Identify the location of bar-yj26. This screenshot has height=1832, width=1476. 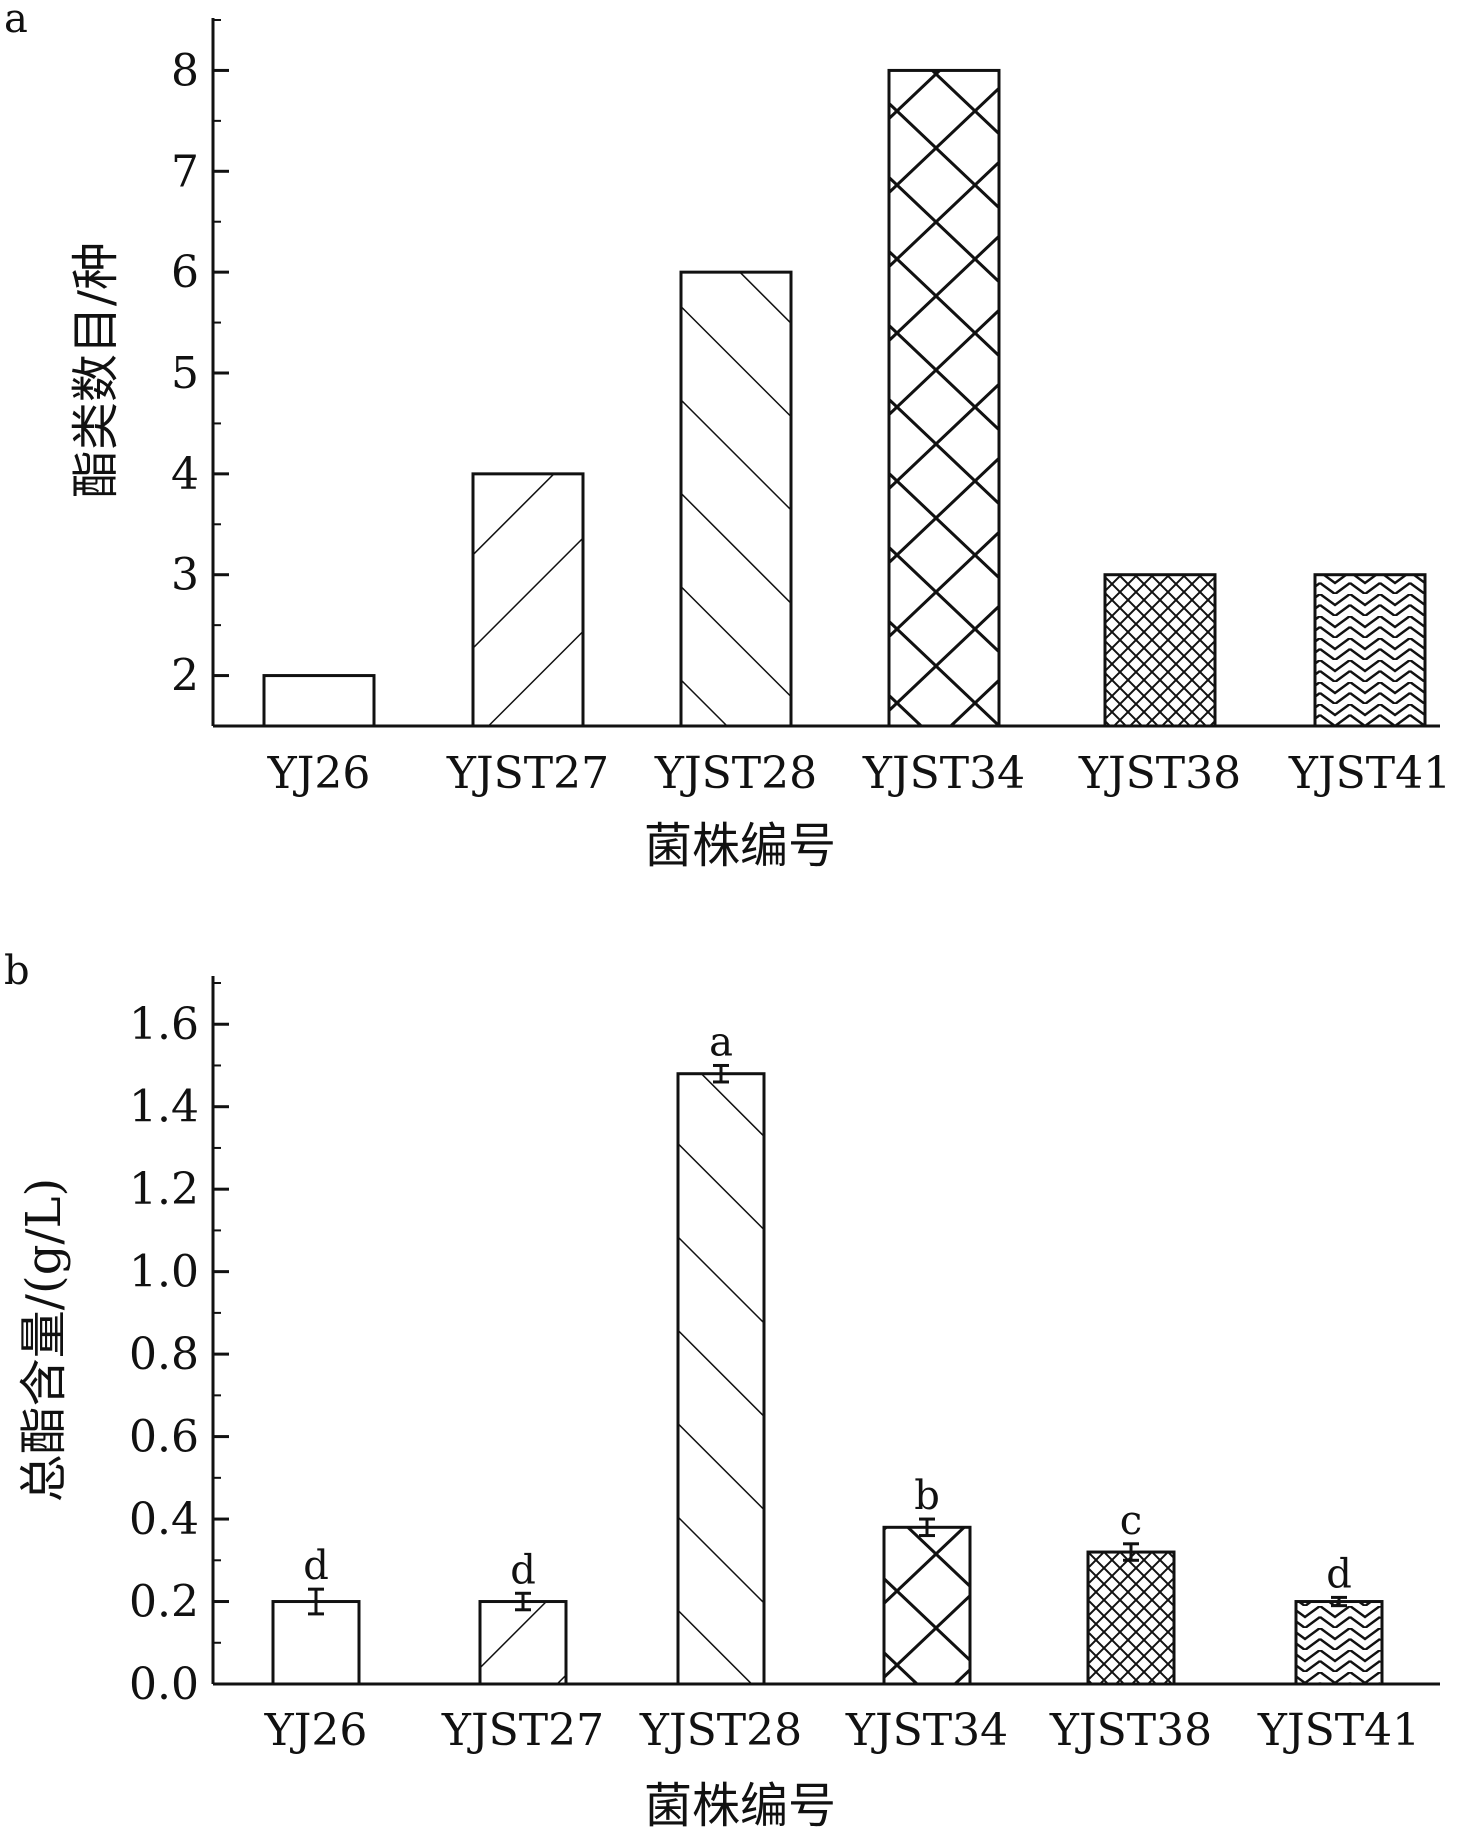
(319, 701).